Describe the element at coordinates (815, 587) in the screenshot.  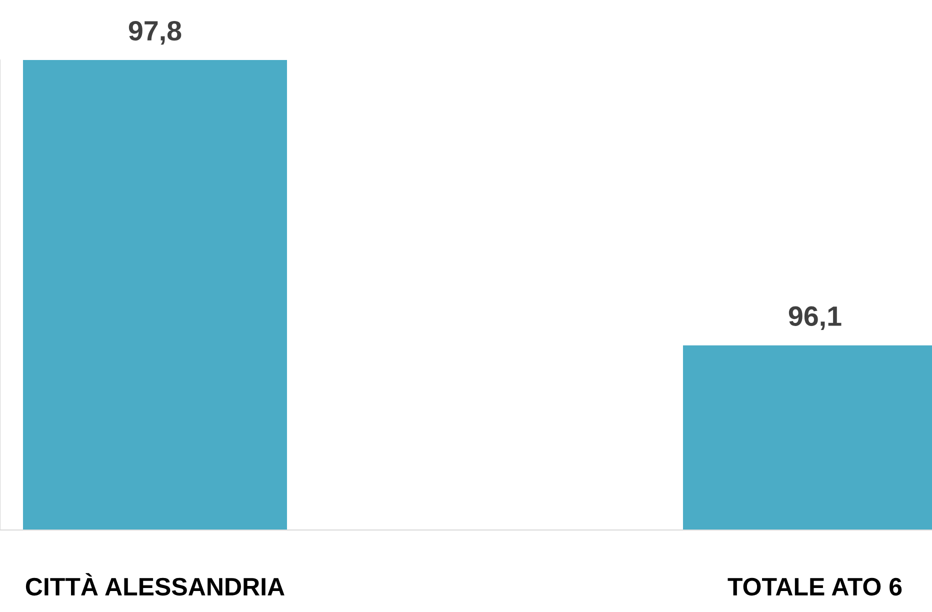
I see `x-tick-label: TOTALE ATO 6` at that location.